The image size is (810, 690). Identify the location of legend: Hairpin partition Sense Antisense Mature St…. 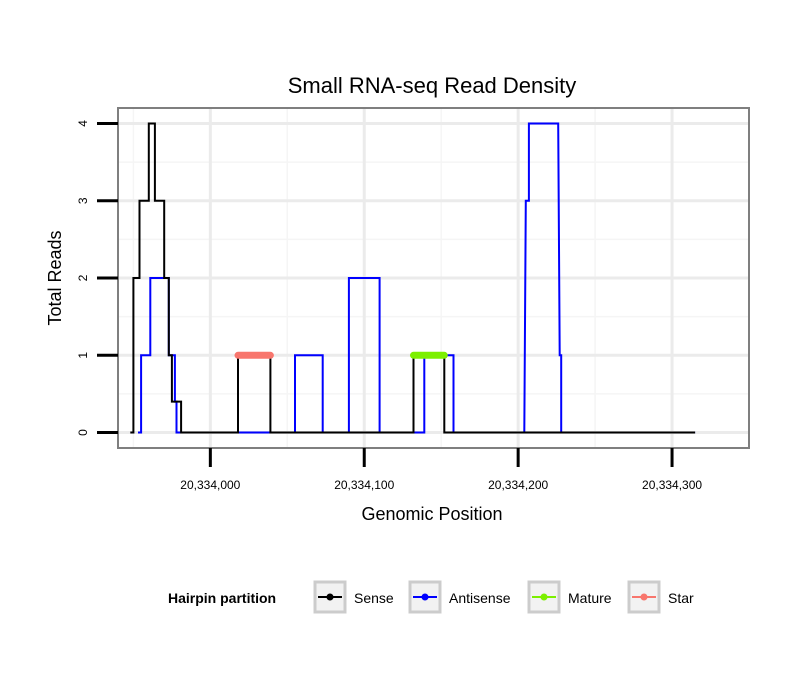
(431, 597).